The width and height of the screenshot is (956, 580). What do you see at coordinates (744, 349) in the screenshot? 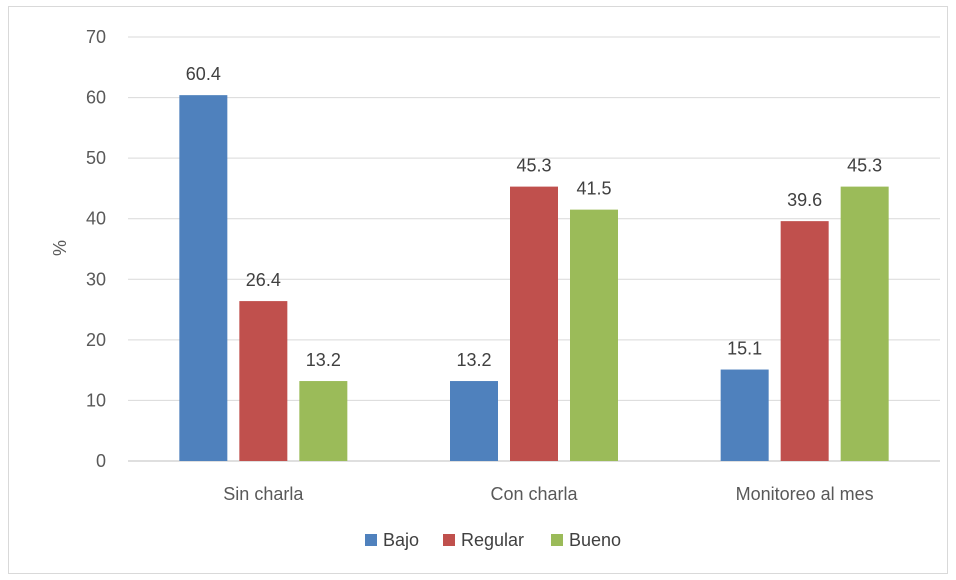
I see `data-label: 15.1` at bounding box center [744, 349].